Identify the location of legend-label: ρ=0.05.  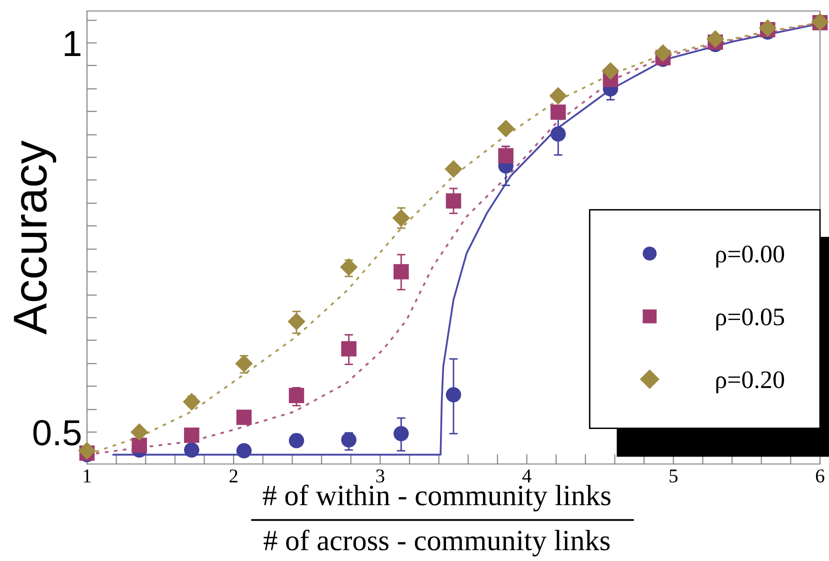
(750, 319).